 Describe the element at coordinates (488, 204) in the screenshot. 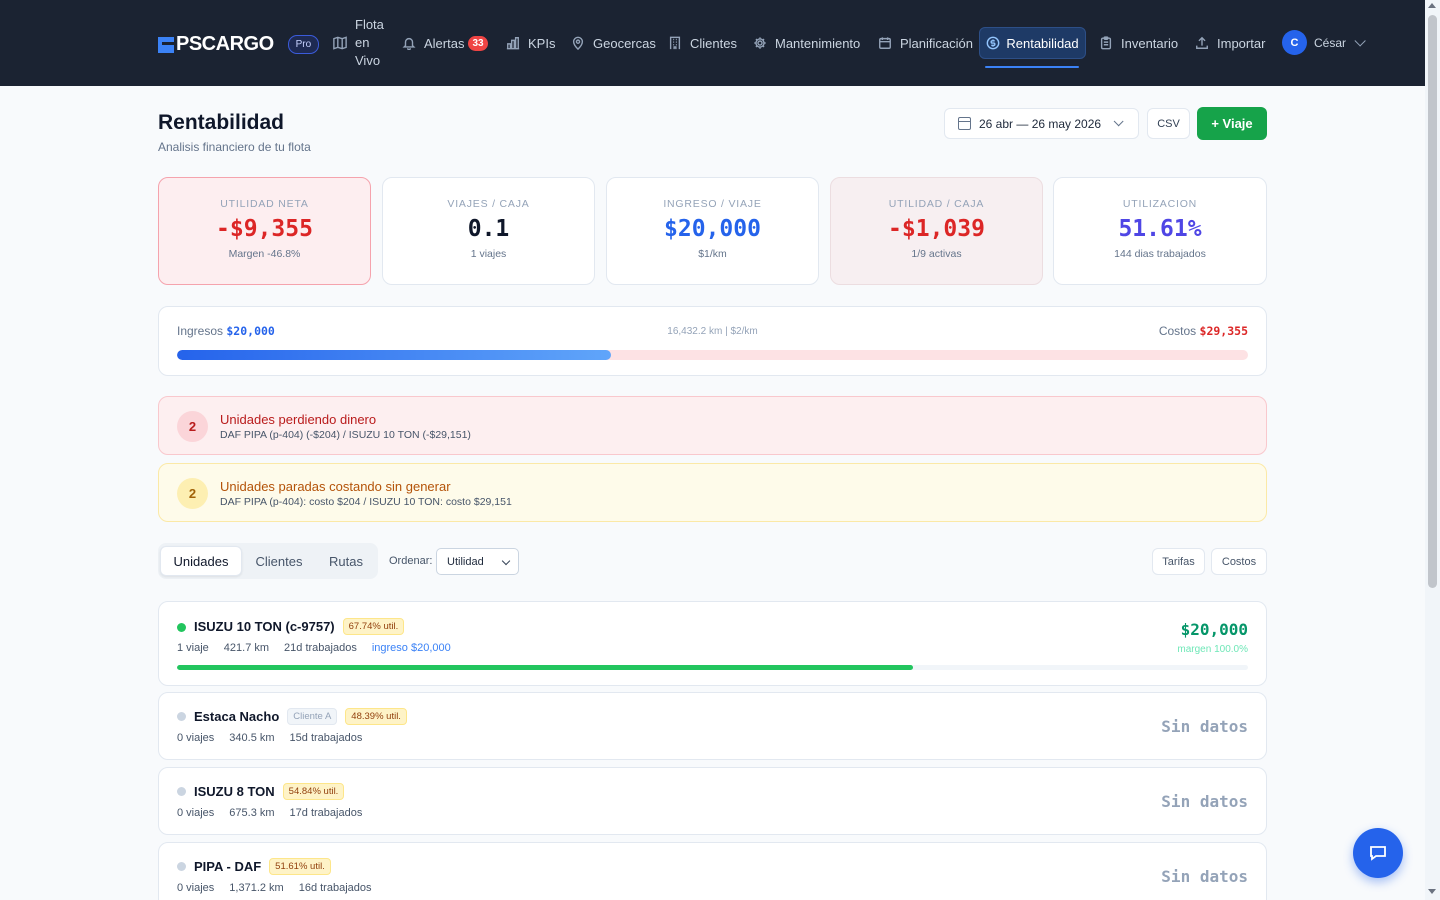

I see `kpi-label: VIAJES / CAJA` at that location.